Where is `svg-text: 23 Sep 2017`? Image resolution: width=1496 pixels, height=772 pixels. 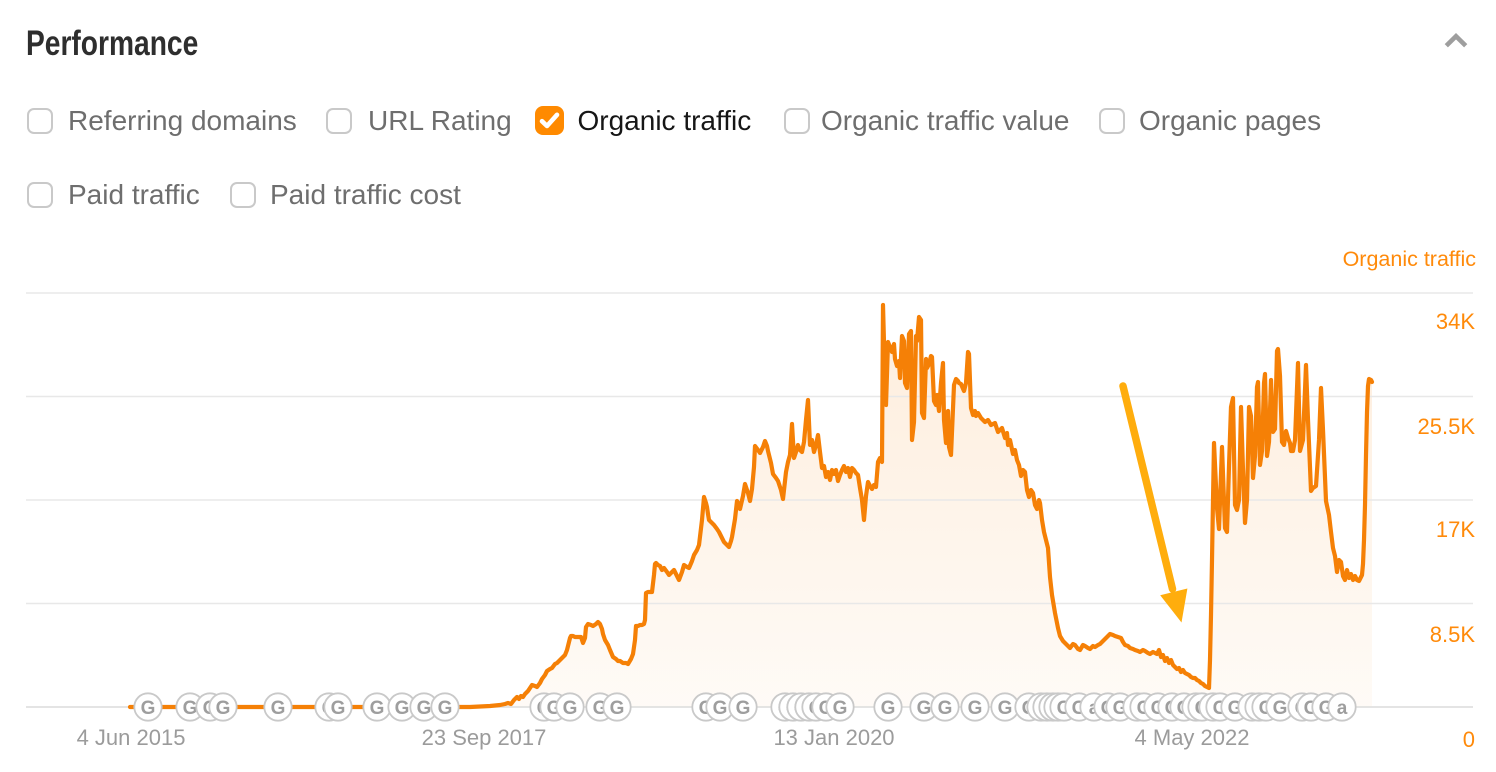
svg-text: 23 Sep 2017 is located at coordinates (484, 737).